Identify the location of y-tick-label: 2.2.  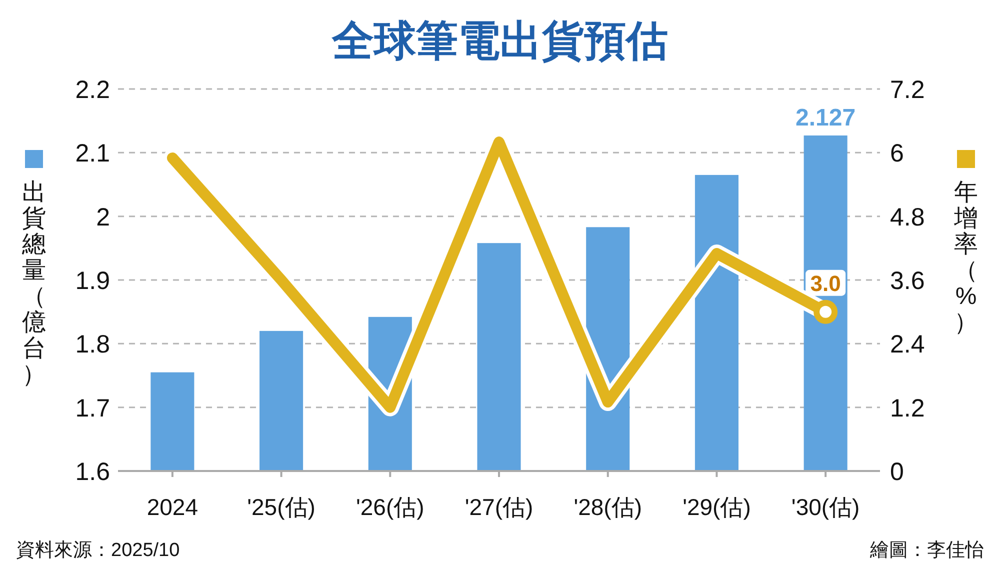
(92, 90).